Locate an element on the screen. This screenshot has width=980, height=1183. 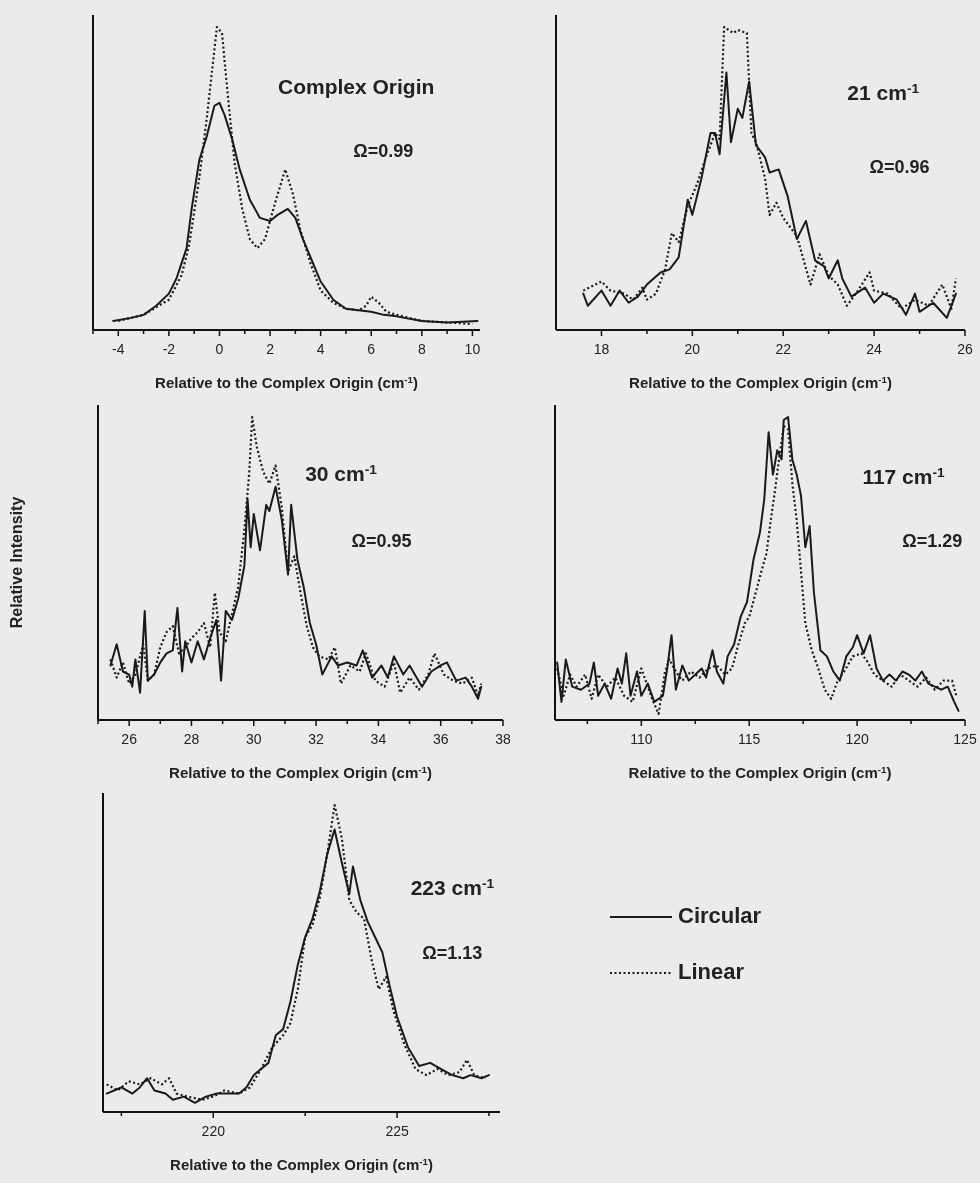
x-tick-label: 225 is located at coordinates (397, 1131).